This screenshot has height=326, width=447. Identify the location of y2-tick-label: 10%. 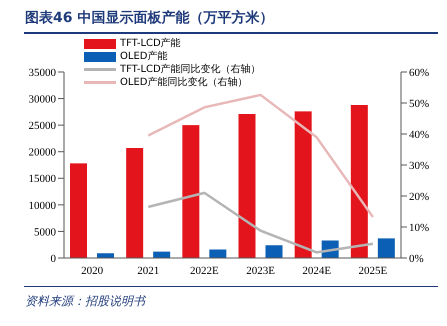
(419, 228).